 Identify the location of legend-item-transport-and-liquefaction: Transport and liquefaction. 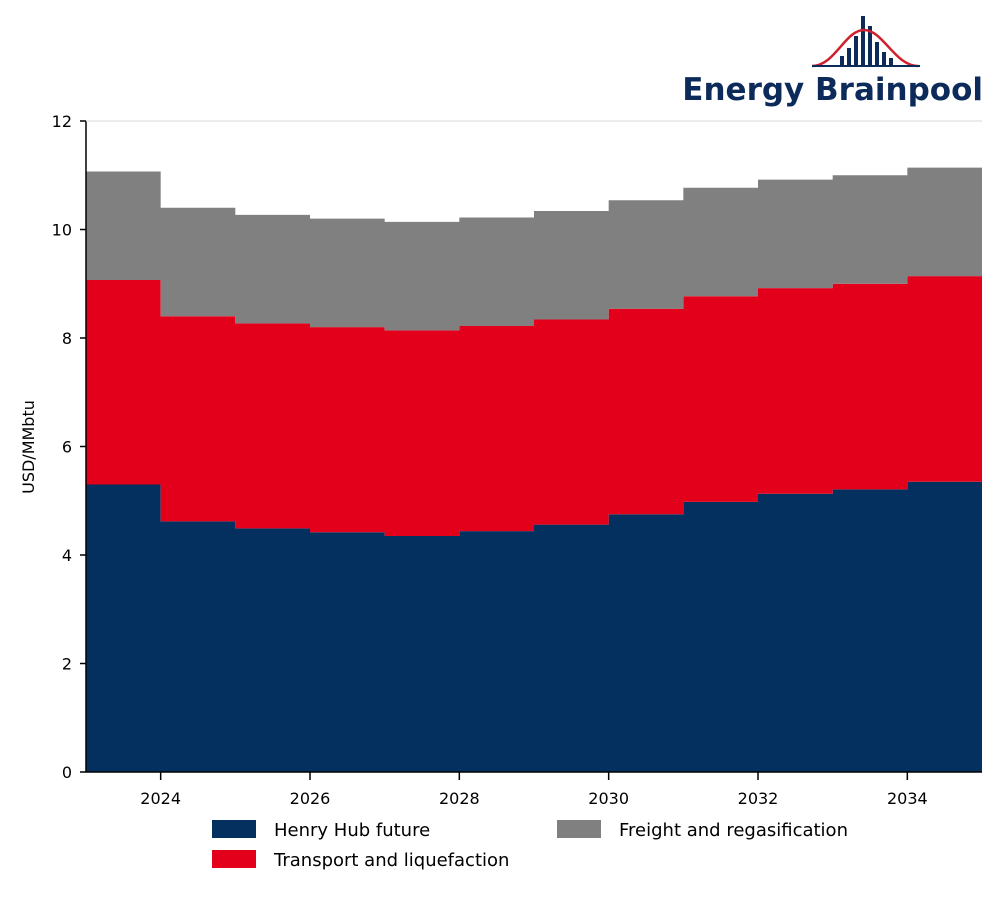
(360, 860).